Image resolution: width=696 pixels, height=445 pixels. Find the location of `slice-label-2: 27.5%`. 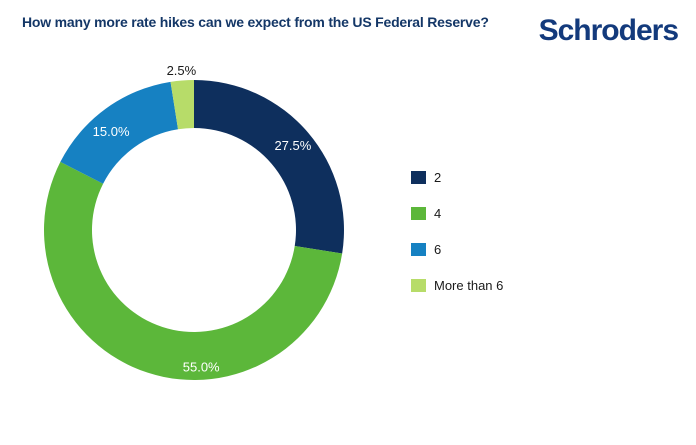

slice-label-2: 27.5% is located at coordinates (292, 145).